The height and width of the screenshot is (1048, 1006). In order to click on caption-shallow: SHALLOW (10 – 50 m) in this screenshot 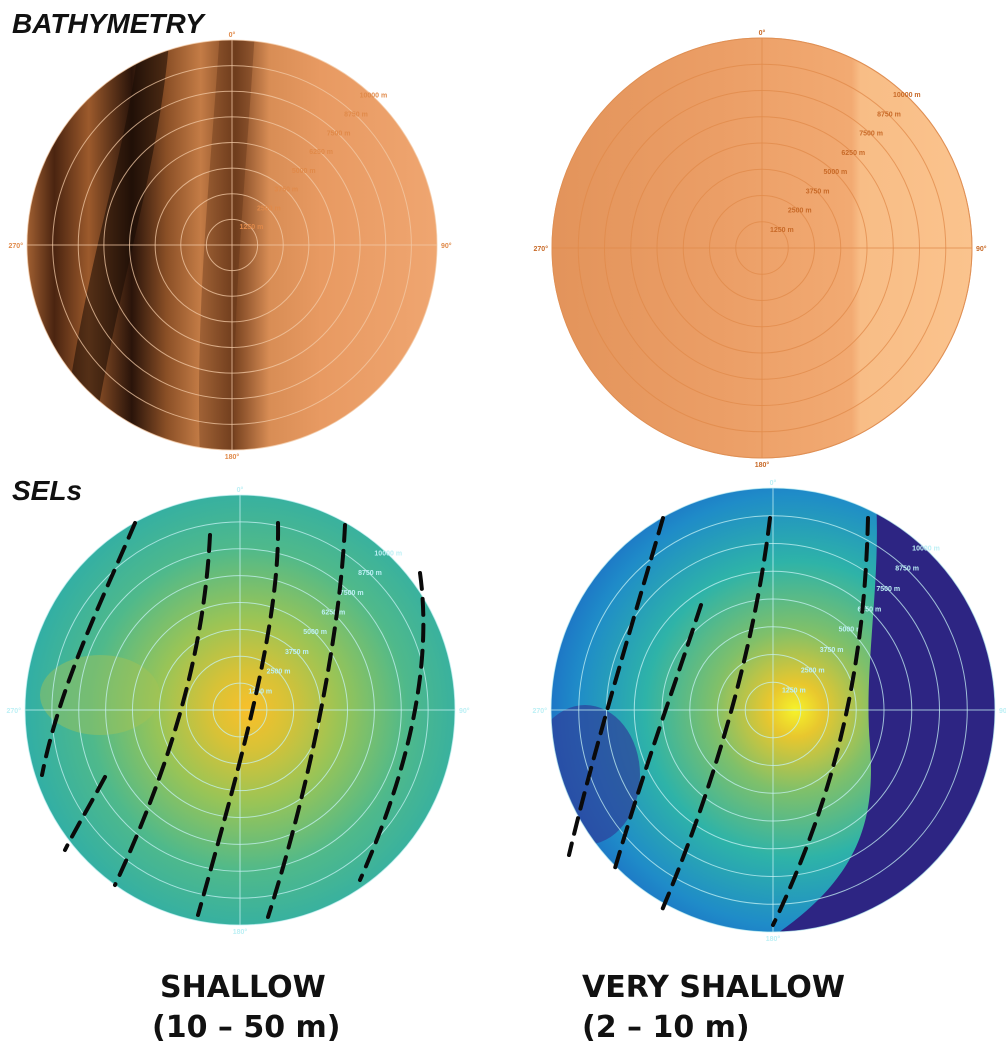, I will do `click(246, 1008)`.